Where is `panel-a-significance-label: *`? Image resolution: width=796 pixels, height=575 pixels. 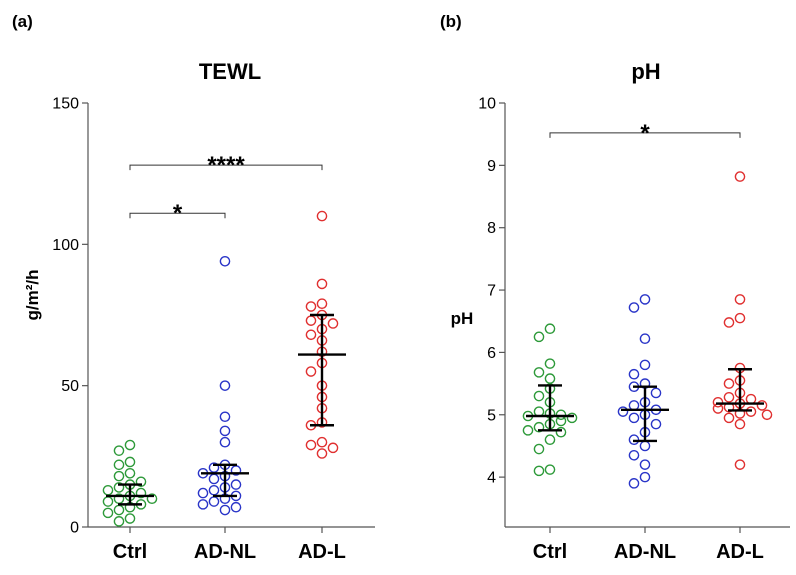 panel-a-significance-label: * is located at coordinates (178, 213).